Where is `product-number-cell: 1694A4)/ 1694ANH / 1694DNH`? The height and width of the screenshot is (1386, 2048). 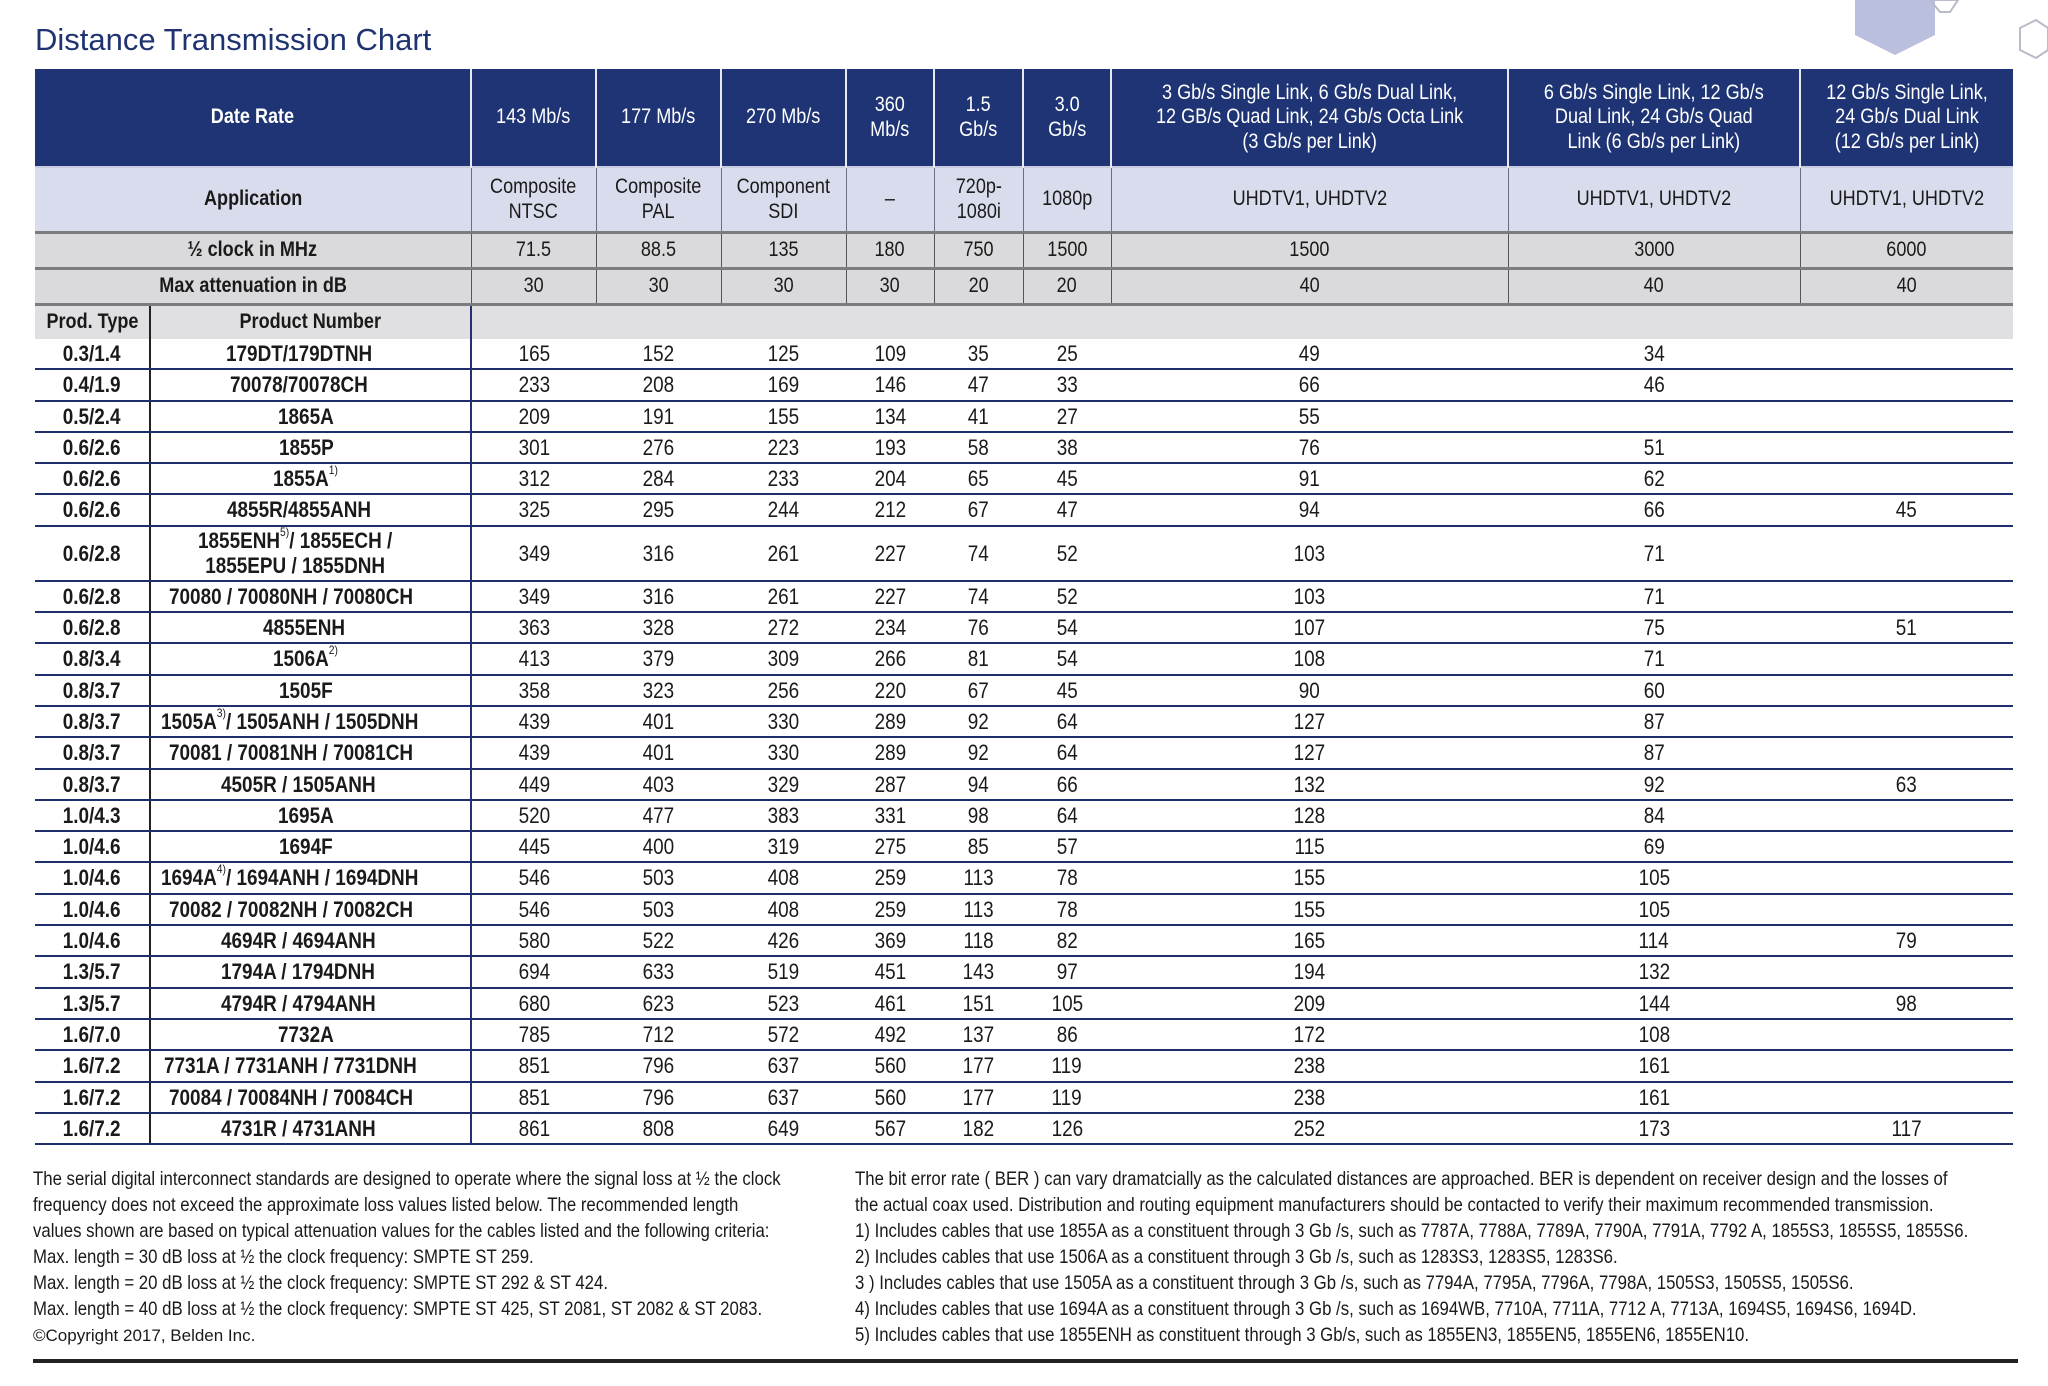 product-number-cell: 1694A4)/ 1694ANH / 1694DNH is located at coordinates (311, 878).